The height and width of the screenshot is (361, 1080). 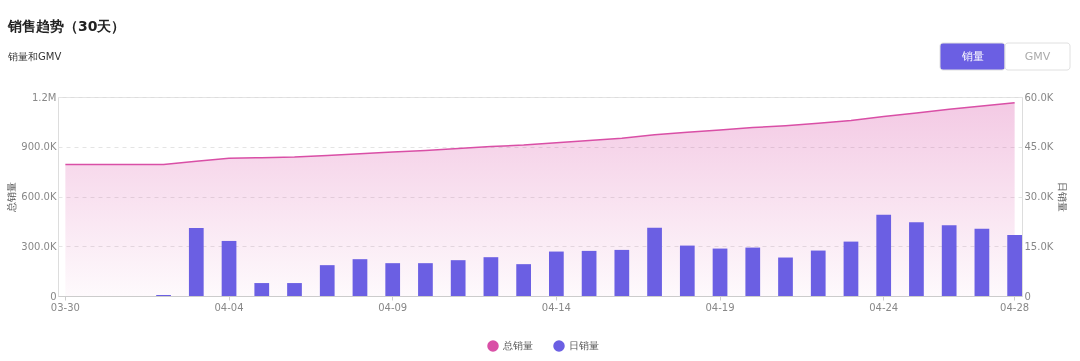 I want to click on y-tick-label: 1.2M, so click(x=44, y=97).